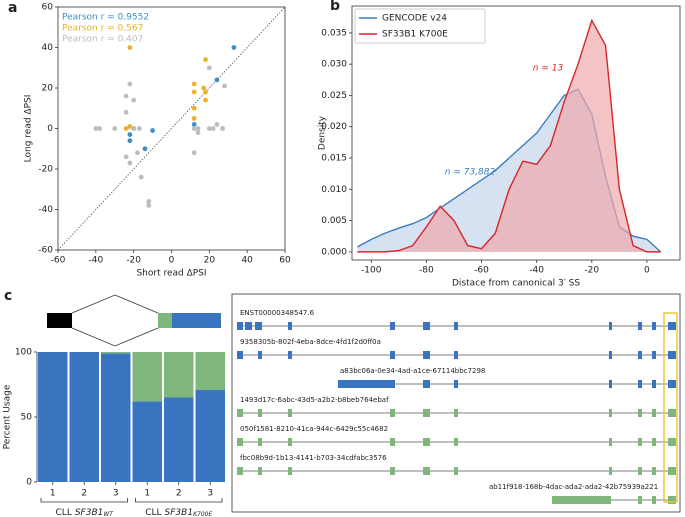 The width and height of the screenshot is (685, 517). I want to click on y-tick-label: 60, so click(48, 8).